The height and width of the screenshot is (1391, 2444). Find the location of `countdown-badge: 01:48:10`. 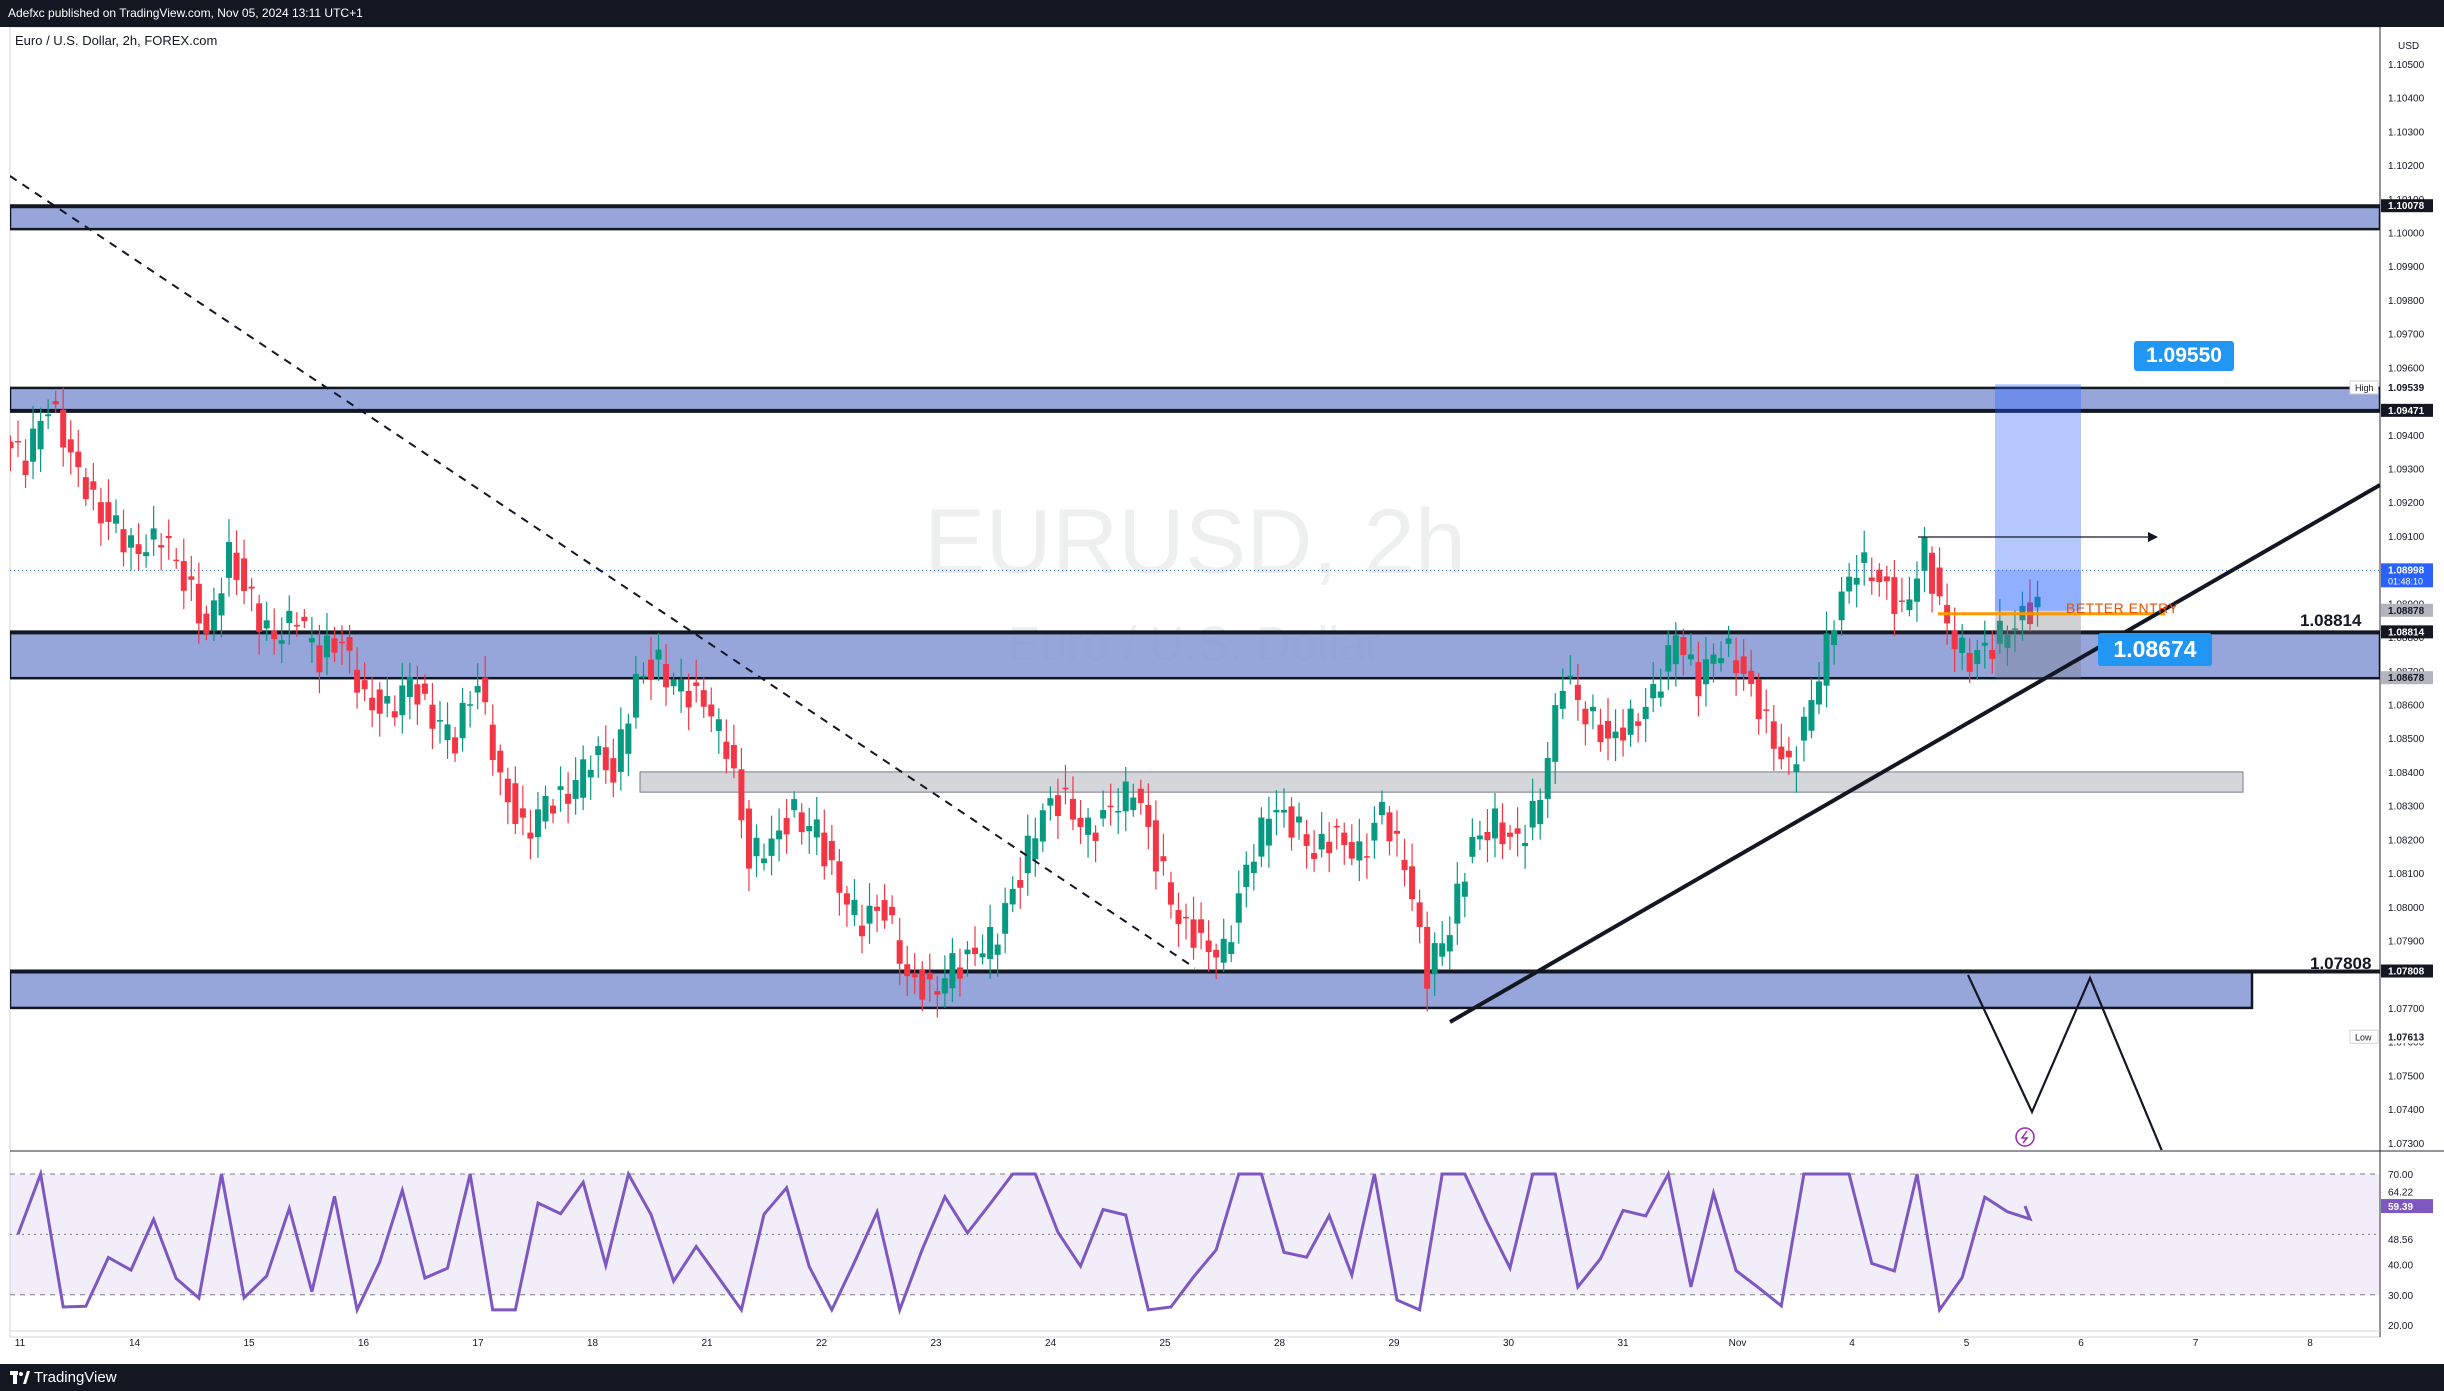

countdown-badge: 01:48:10 is located at coordinates (2405, 581).